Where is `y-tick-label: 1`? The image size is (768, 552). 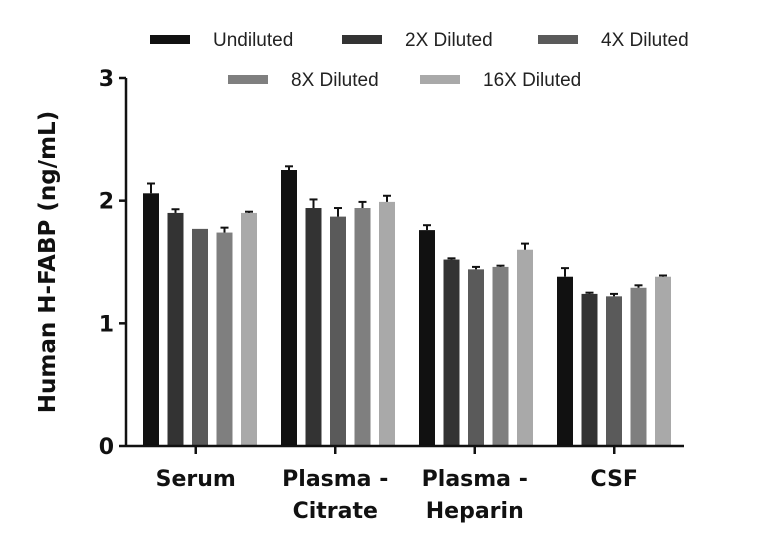 y-tick-label: 1 is located at coordinates (106, 324).